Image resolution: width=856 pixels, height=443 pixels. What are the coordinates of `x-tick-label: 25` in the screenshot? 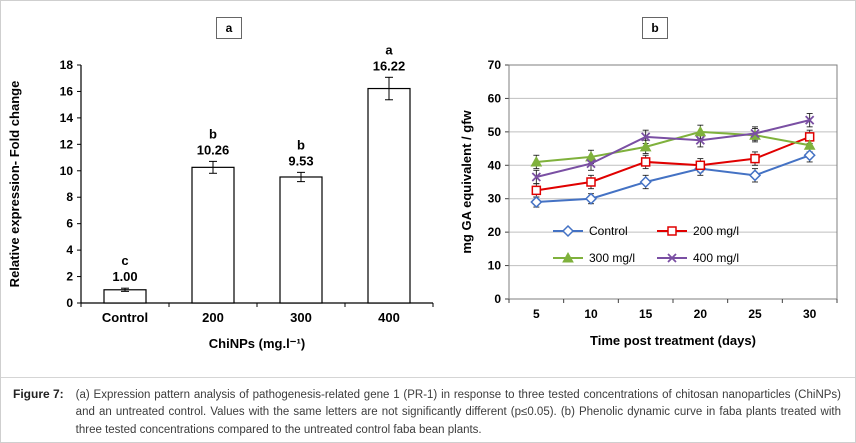 It's located at (755, 314).